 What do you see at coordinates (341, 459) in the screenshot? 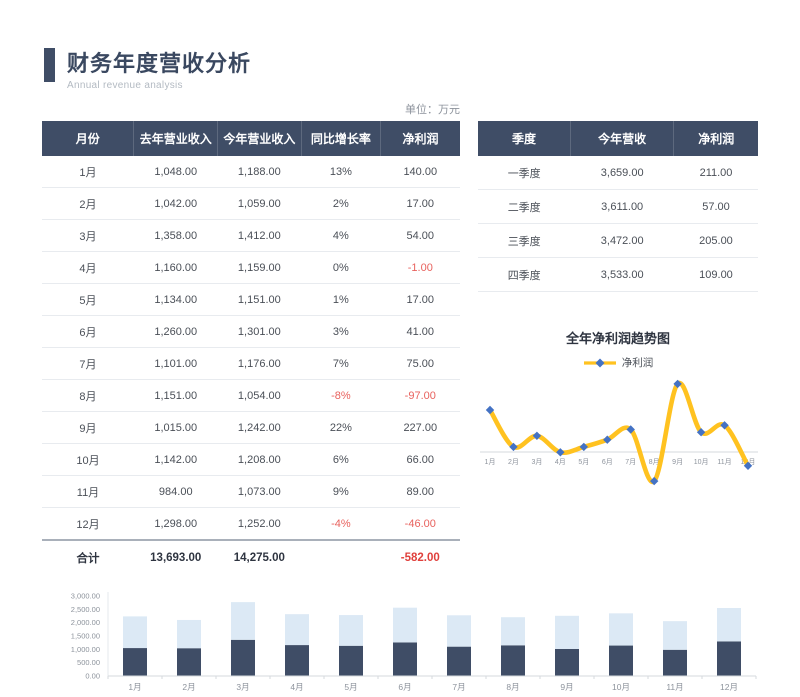
I see `table-cell: 6%` at bounding box center [341, 459].